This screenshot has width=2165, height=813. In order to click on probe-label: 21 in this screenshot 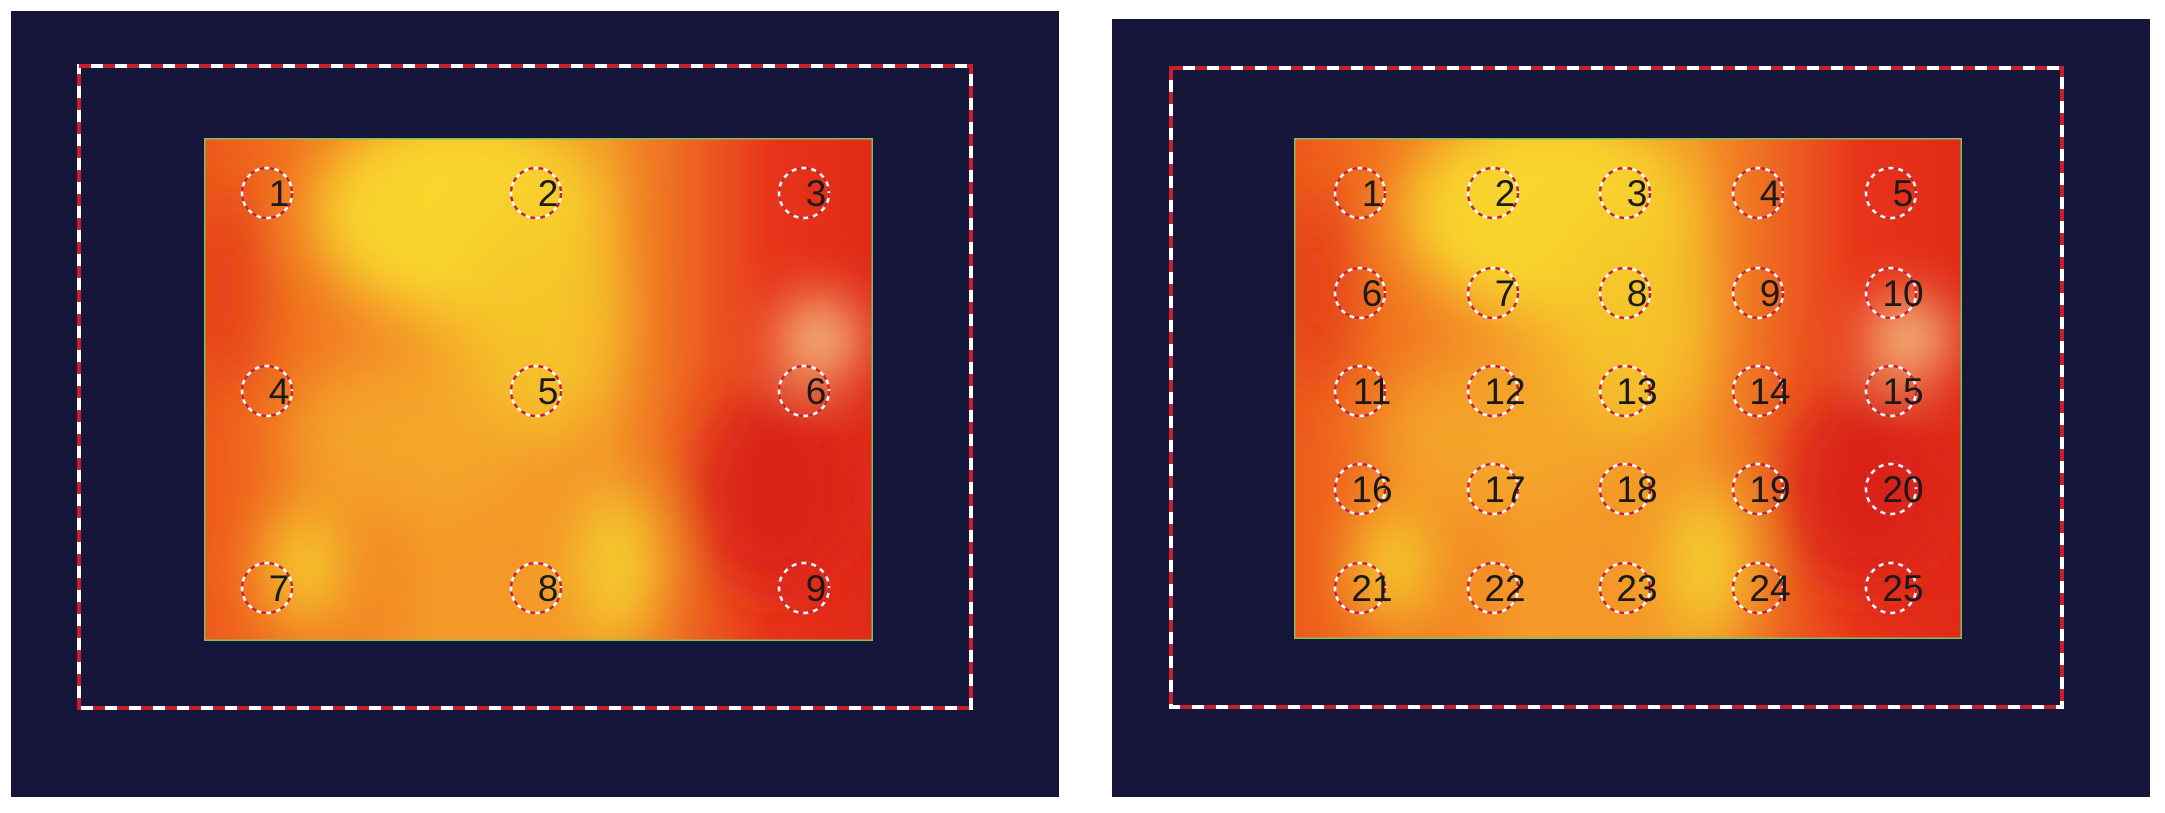, I will do `click(1371, 588)`.